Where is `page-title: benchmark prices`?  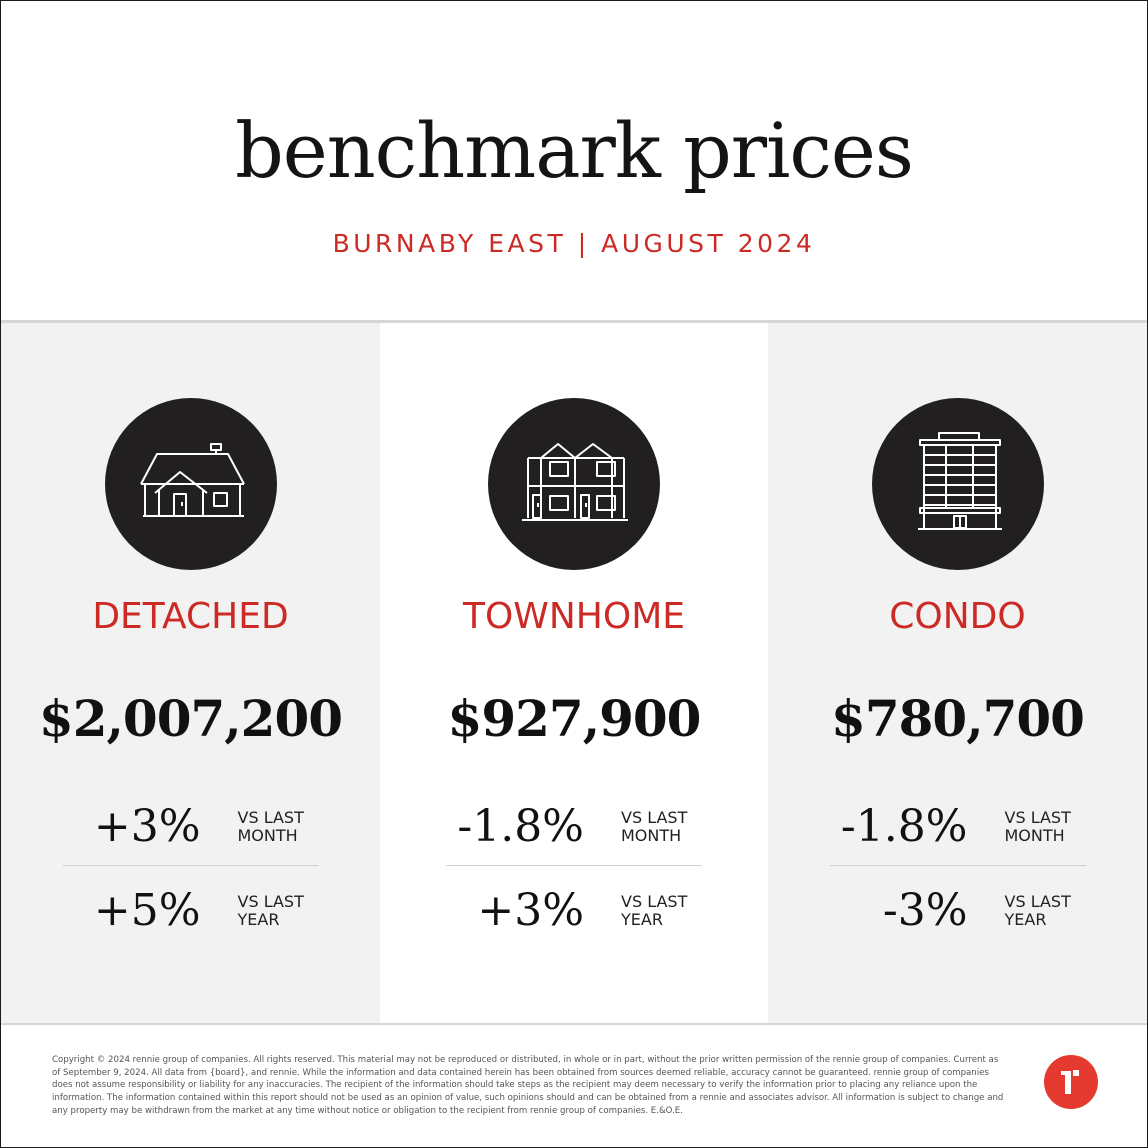 page-title: benchmark prices is located at coordinates (574, 150).